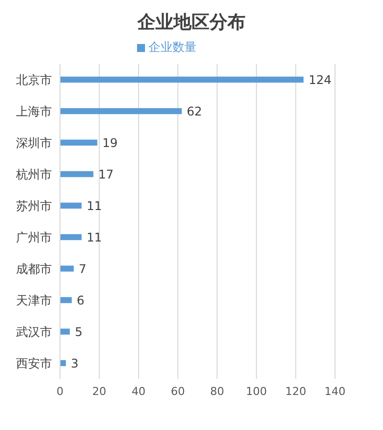  Describe the element at coordinates (34, 80) in the screenshot. I see `y-tick-label: 北京市` at that location.